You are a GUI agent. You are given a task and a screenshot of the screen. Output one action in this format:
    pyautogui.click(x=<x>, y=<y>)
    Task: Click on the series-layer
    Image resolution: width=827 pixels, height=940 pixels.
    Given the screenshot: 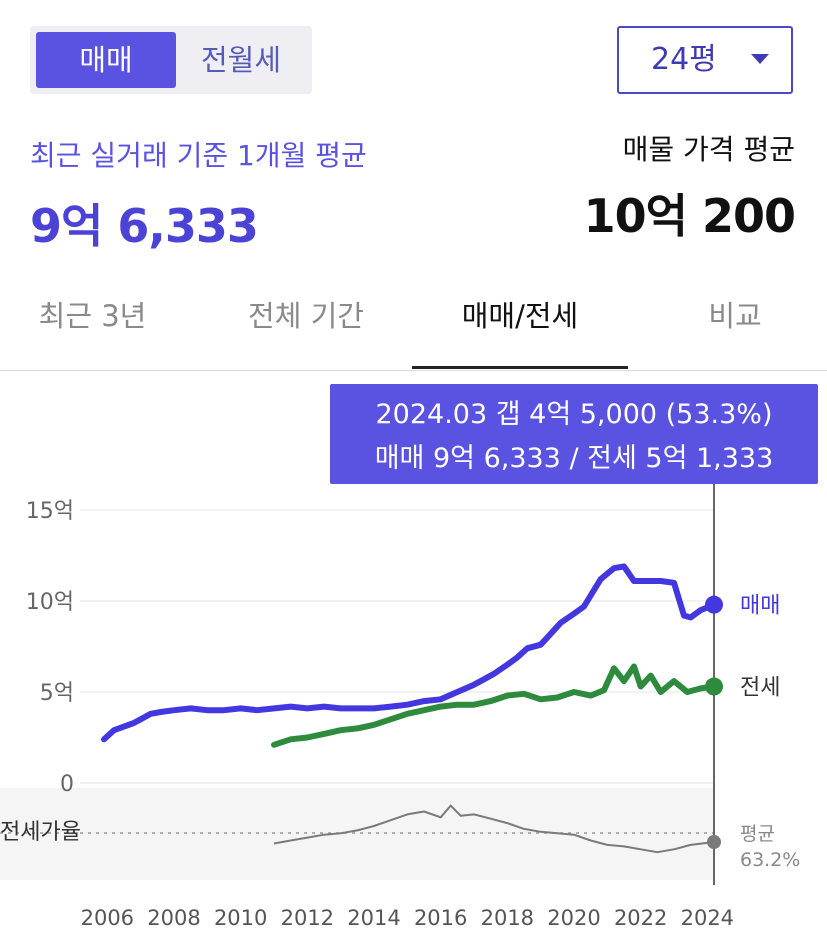 What is the action you would take?
    pyautogui.click(x=409, y=655)
    